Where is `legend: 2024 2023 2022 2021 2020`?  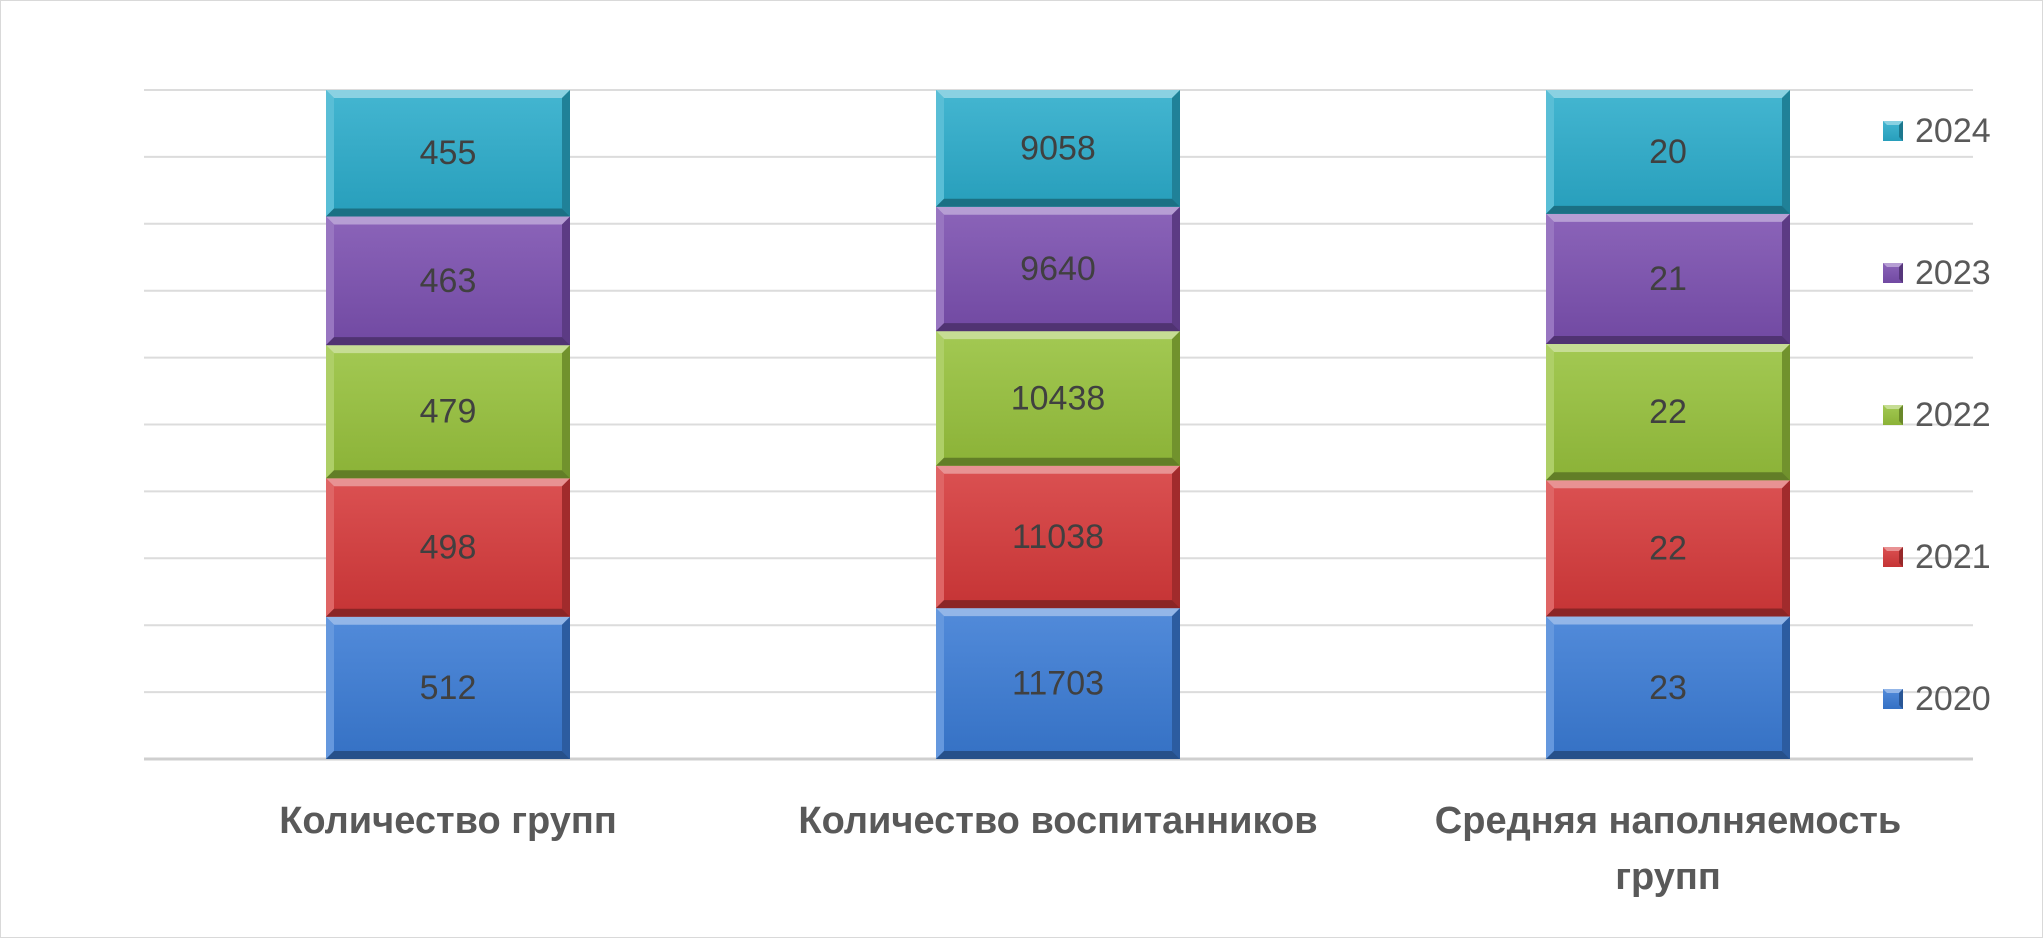
legend: 2024 2023 2022 2021 2020 is located at coordinates (1937, 415).